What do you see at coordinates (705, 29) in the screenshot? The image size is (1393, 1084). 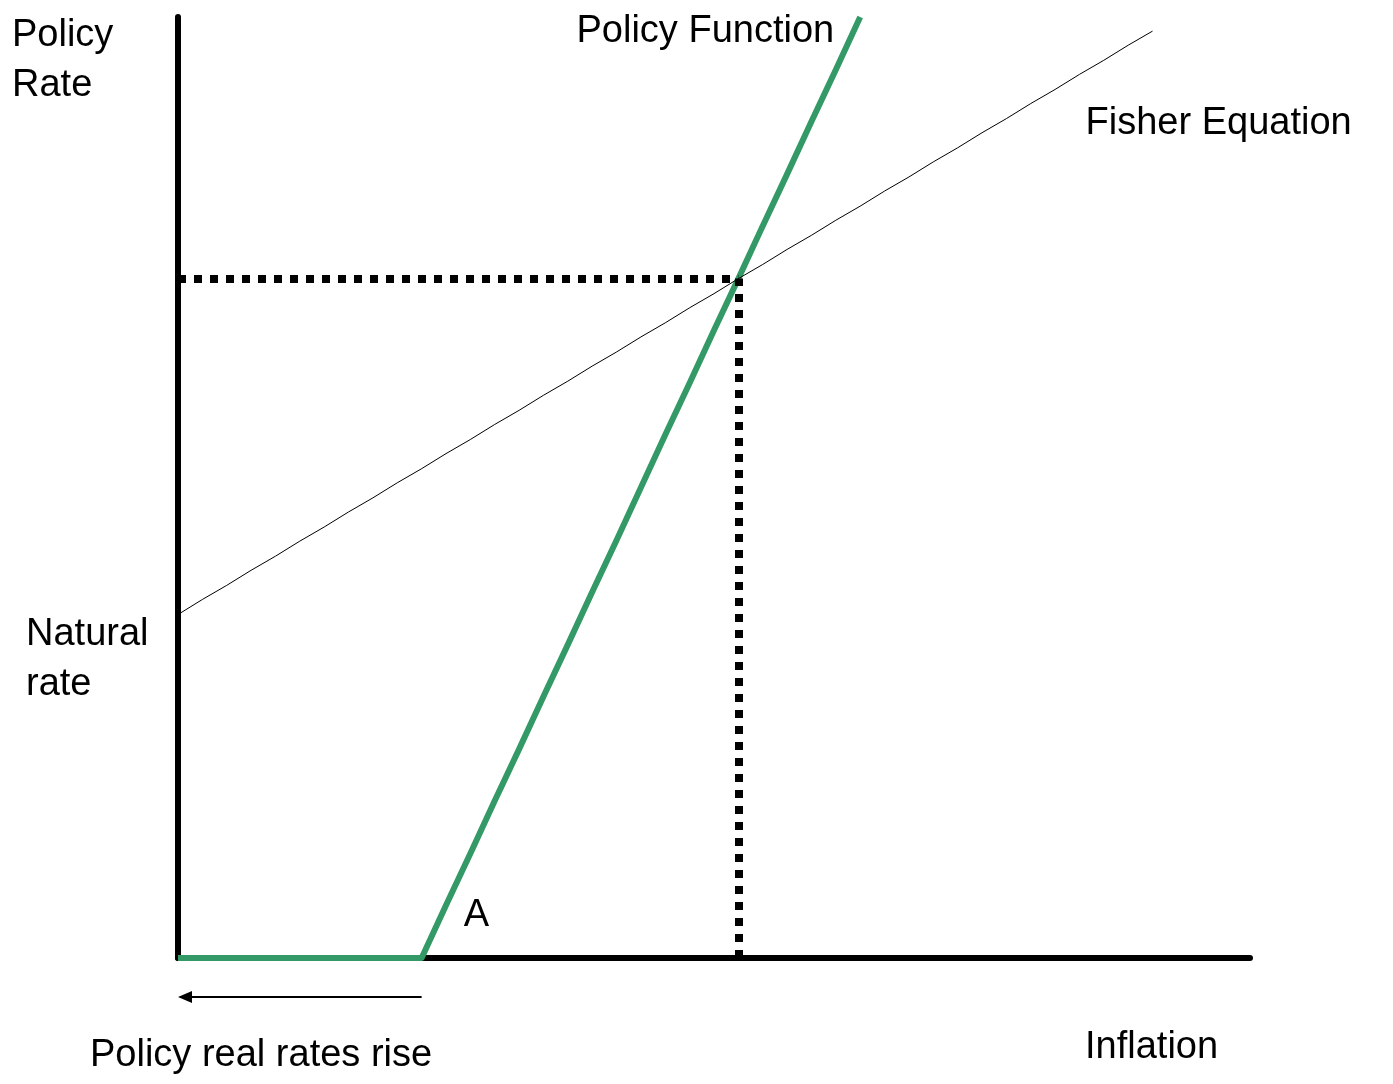 I see `series-label: Policy Function` at bounding box center [705, 29].